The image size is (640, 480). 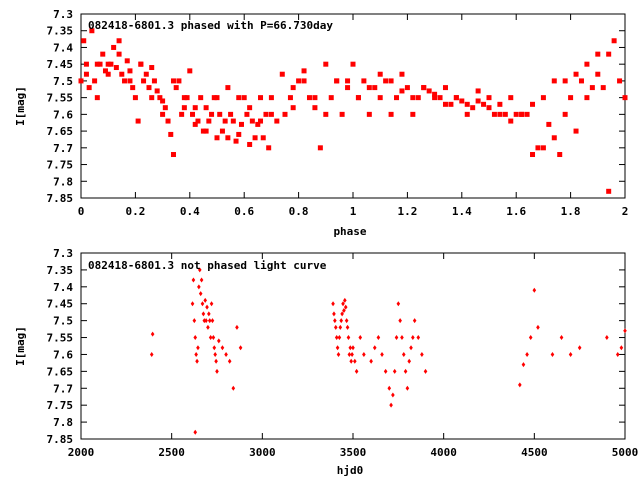 What do you see at coordinates (207, 265) in the screenshot?
I see `chart-title-bottom: 082418-6801.3 not phased light curve` at bounding box center [207, 265].